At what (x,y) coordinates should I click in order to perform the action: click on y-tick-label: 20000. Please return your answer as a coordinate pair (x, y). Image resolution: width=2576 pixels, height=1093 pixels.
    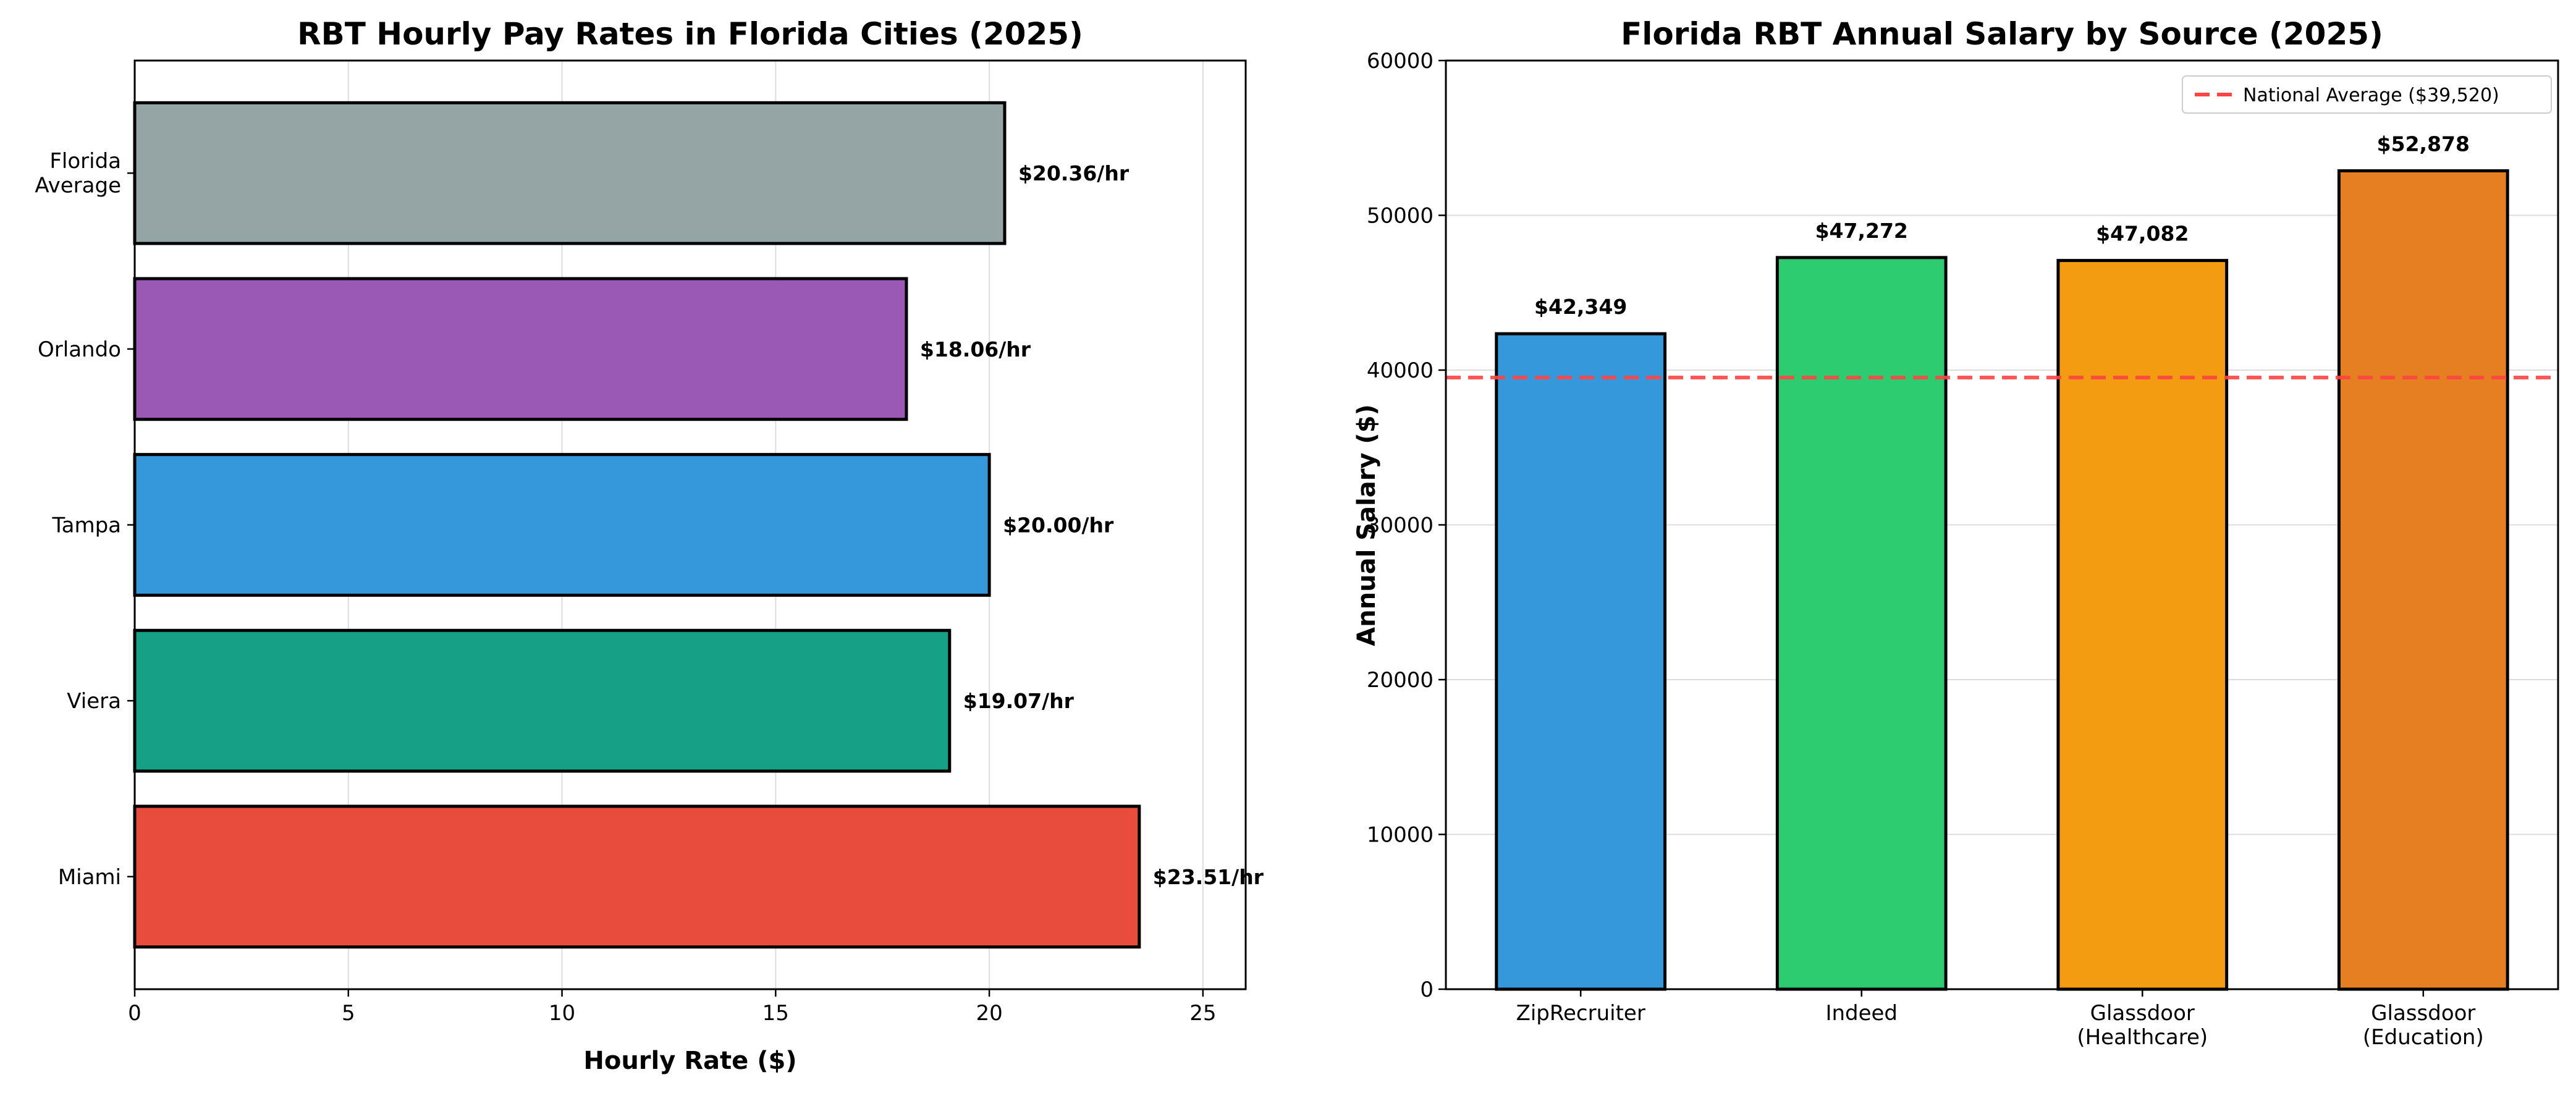
    Looking at the image, I should click on (1400, 681).